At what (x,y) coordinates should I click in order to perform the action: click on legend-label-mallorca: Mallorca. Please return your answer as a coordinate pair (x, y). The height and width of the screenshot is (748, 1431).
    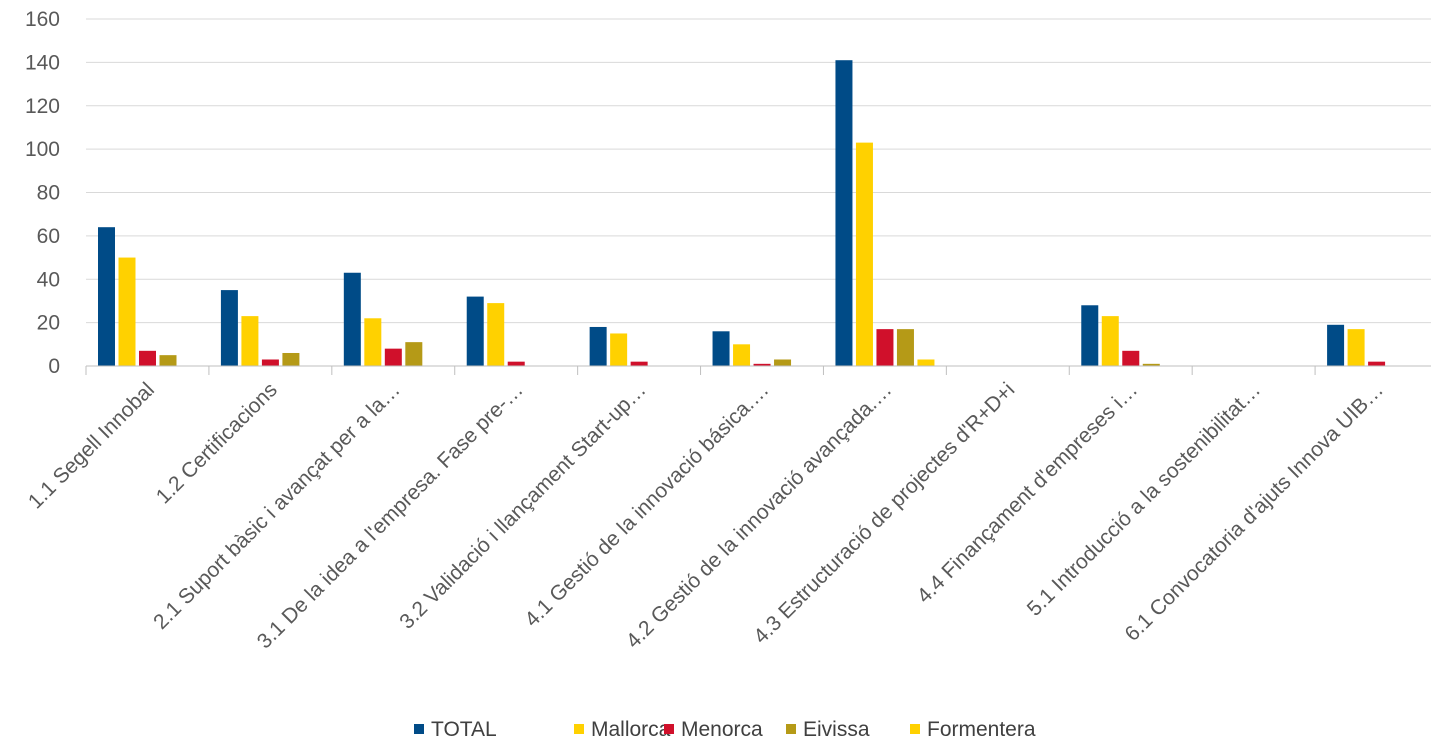
    Looking at the image, I should click on (631, 729).